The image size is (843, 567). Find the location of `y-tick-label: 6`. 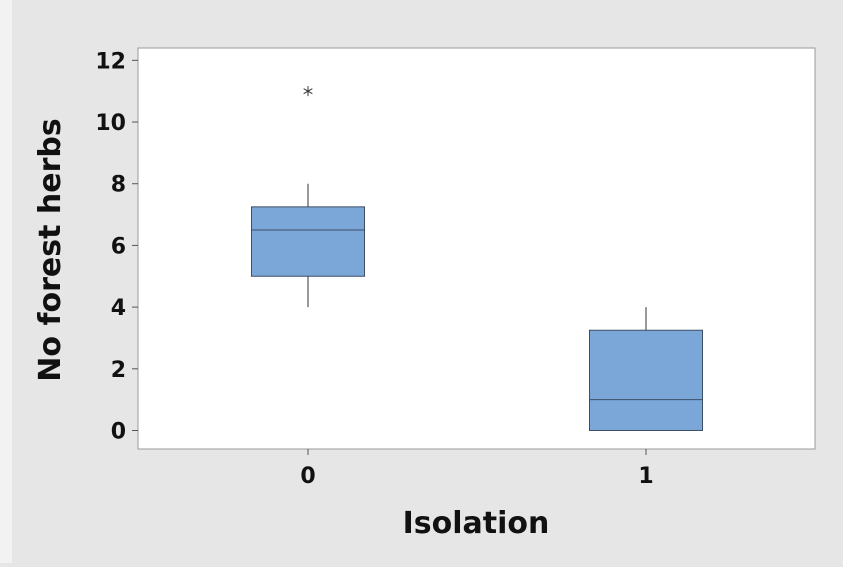

y-tick-label: 6 is located at coordinates (118, 246).